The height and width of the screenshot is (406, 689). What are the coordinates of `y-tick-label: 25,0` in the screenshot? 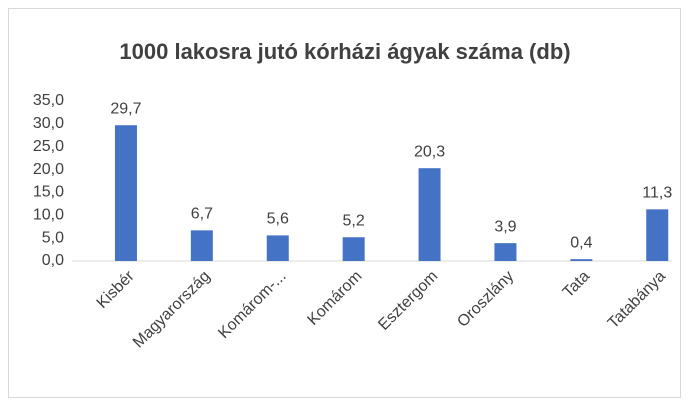 It's located at (48, 146).